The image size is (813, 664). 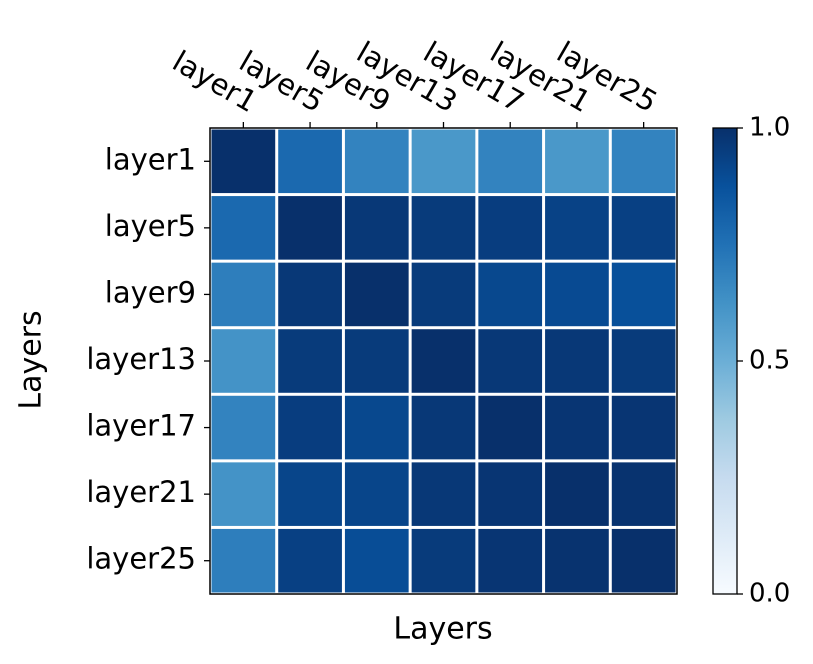 I want to click on colorbar-tick-label: 0.5, so click(x=769, y=361).